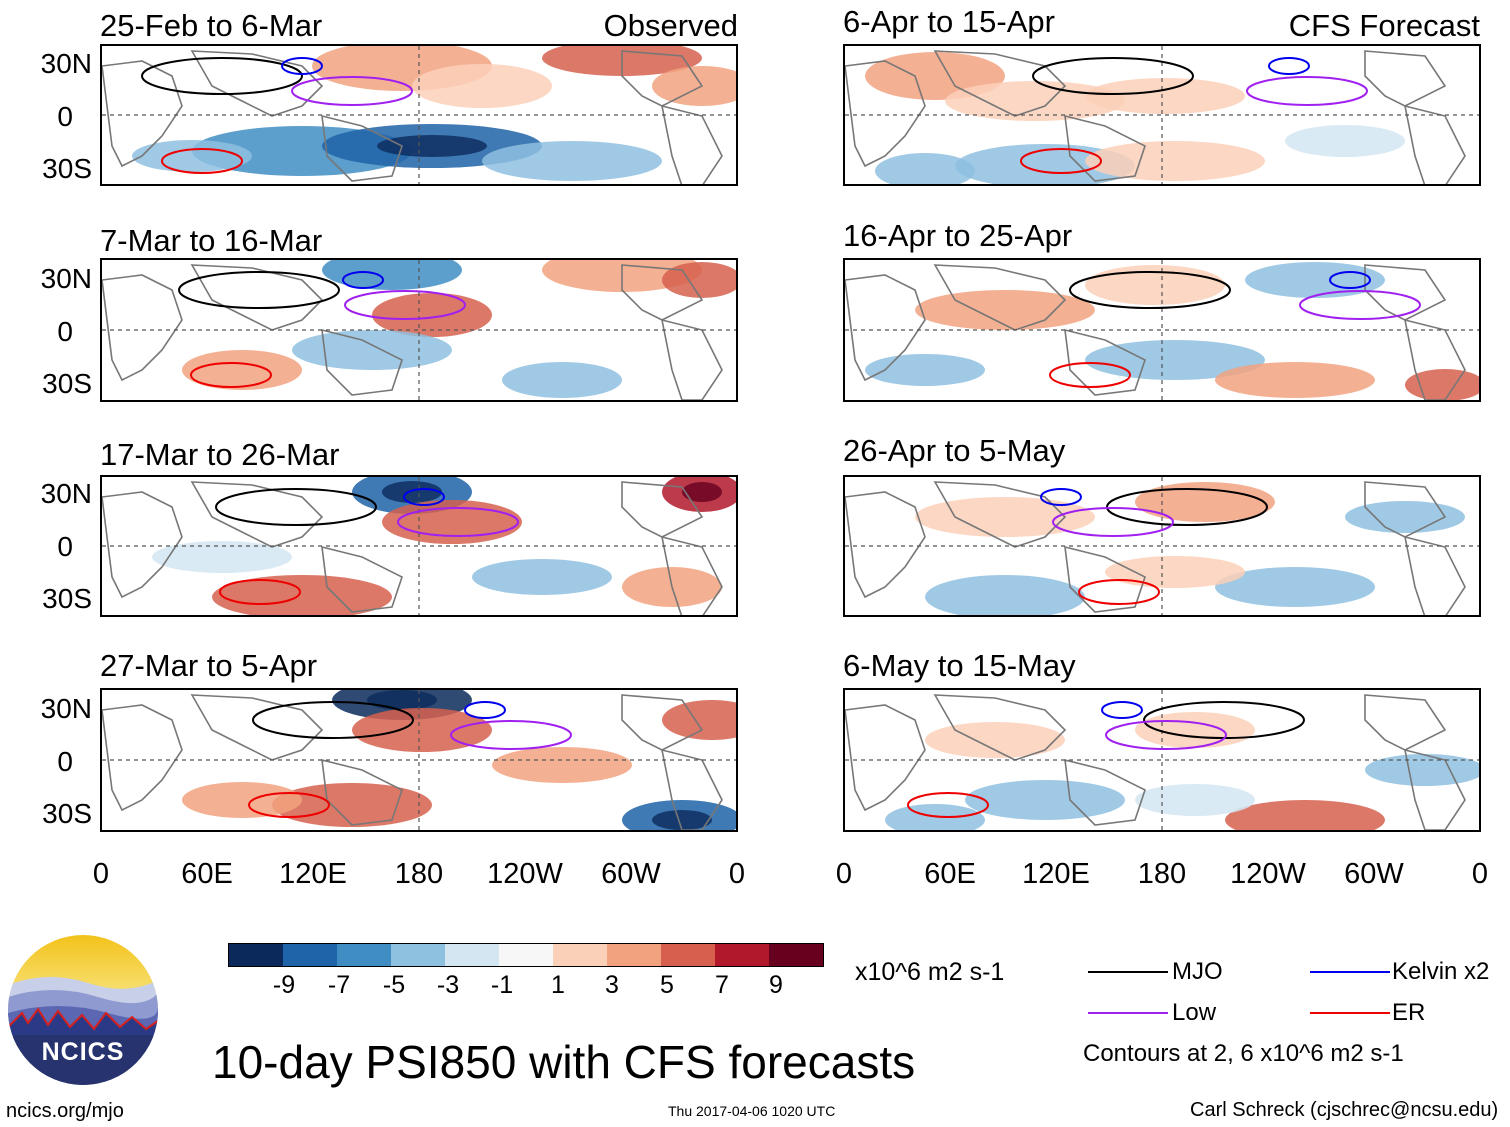 Image resolution: width=1510 pixels, height=1127 pixels. What do you see at coordinates (1194, 1012) in the screenshot?
I see `legend-label-low: Low` at bounding box center [1194, 1012].